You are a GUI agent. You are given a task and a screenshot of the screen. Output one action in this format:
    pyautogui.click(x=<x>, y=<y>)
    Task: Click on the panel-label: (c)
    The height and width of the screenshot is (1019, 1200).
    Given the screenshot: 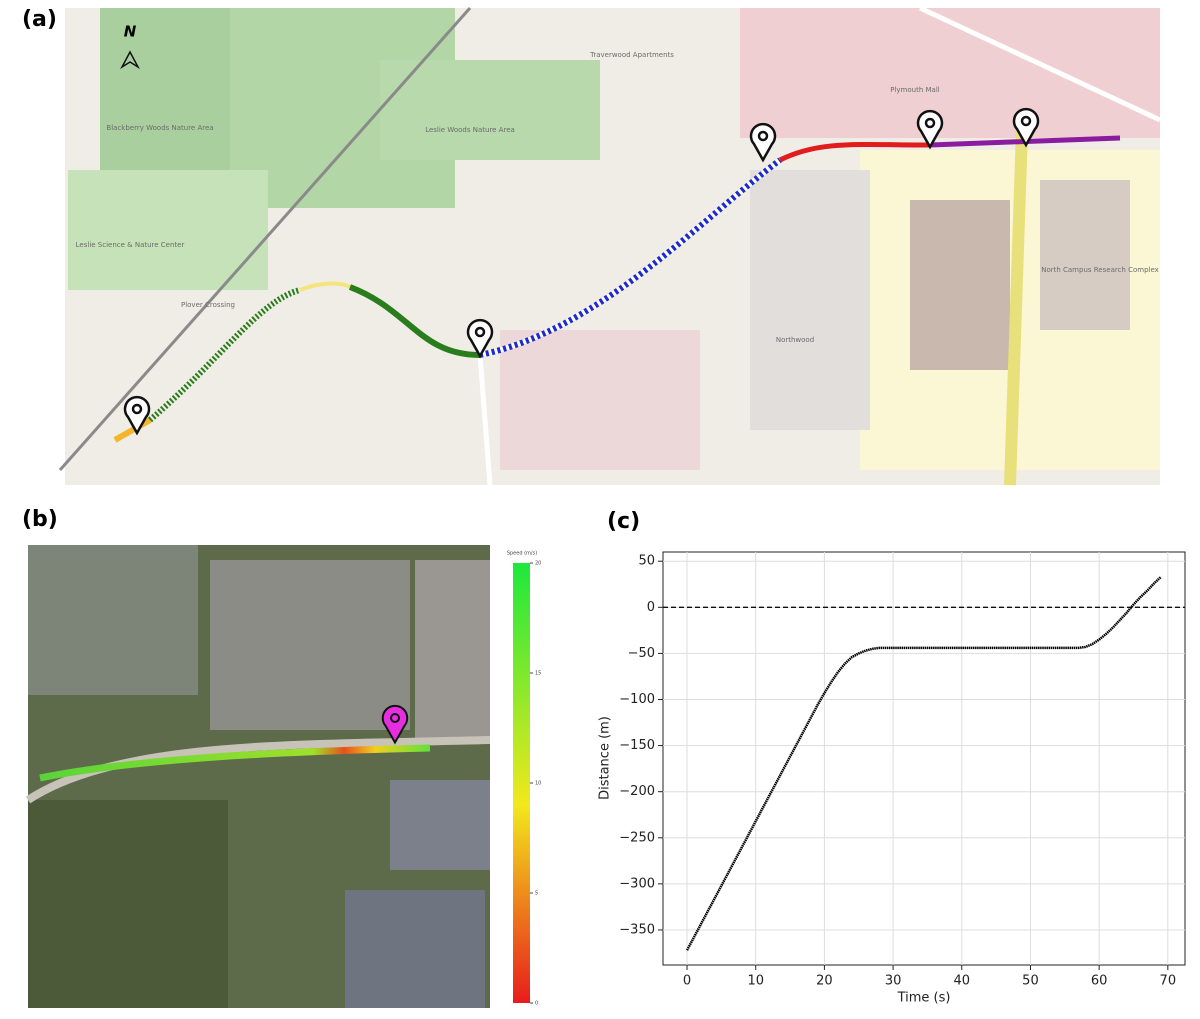 What is the action you would take?
    pyautogui.click(x=623, y=521)
    